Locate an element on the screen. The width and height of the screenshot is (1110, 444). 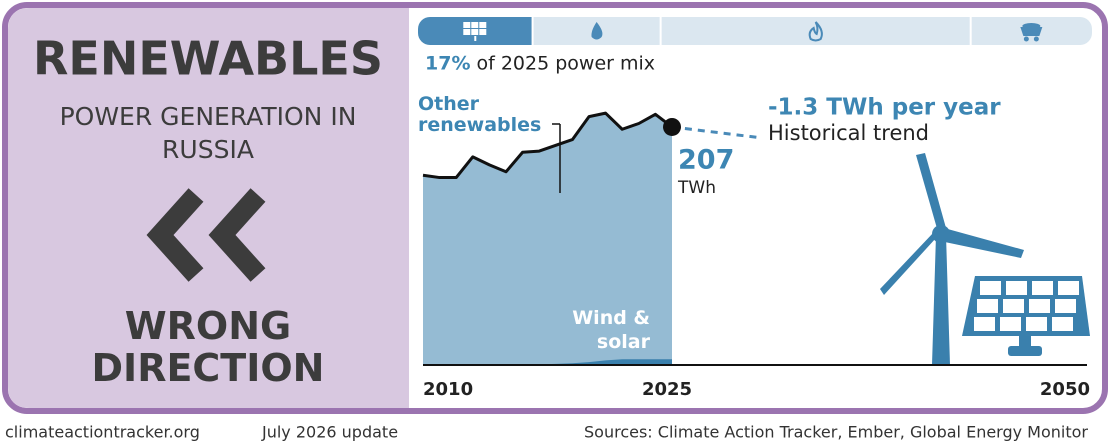
stand is located at coordinates (475, 38).